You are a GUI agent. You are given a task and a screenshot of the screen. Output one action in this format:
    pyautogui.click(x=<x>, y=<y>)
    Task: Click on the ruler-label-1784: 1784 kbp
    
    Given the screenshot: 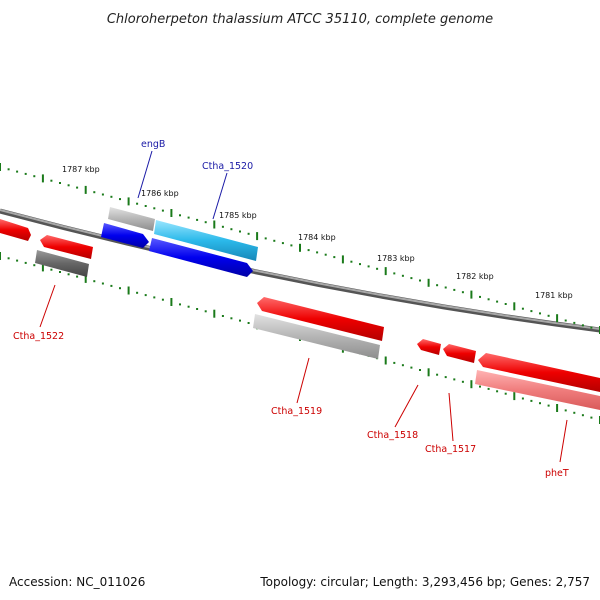 What is the action you would take?
    pyautogui.click(x=317, y=237)
    